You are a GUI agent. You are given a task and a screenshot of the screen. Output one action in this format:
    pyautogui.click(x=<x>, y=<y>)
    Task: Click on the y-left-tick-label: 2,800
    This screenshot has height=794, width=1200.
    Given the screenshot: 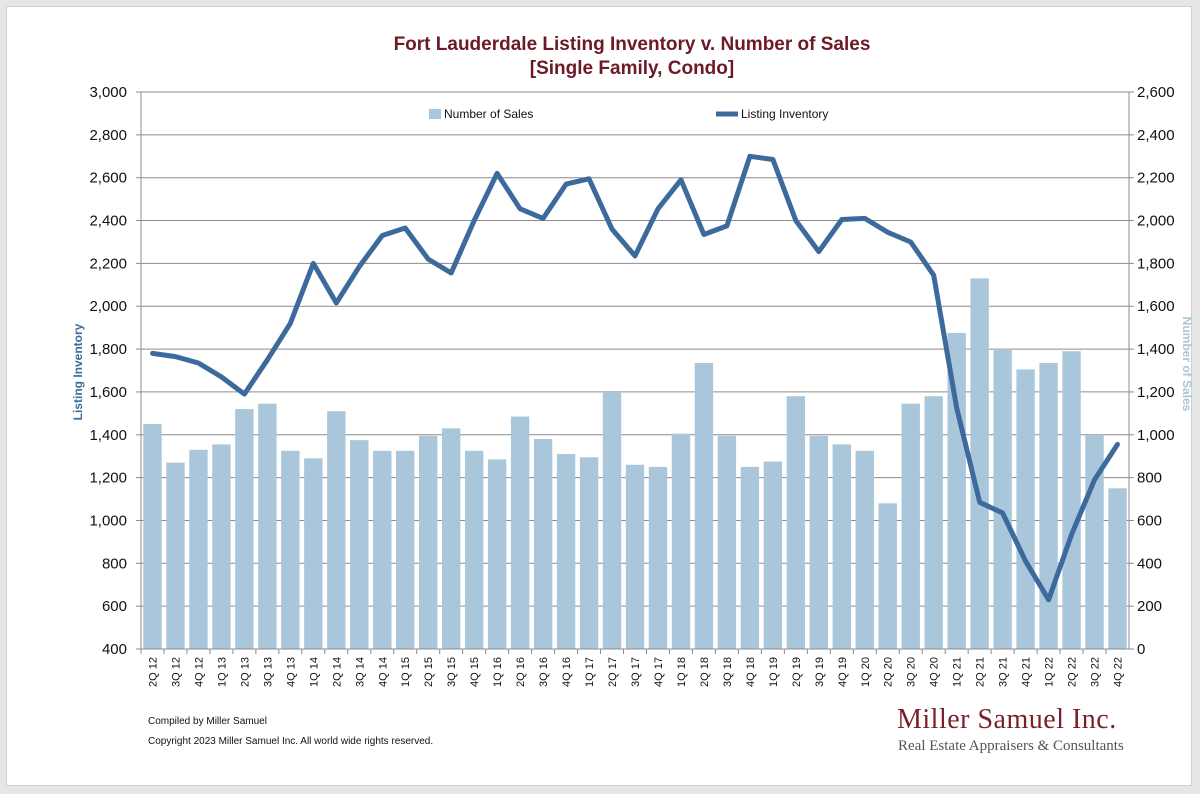 What is the action you would take?
    pyautogui.click(x=108, y=135)
    